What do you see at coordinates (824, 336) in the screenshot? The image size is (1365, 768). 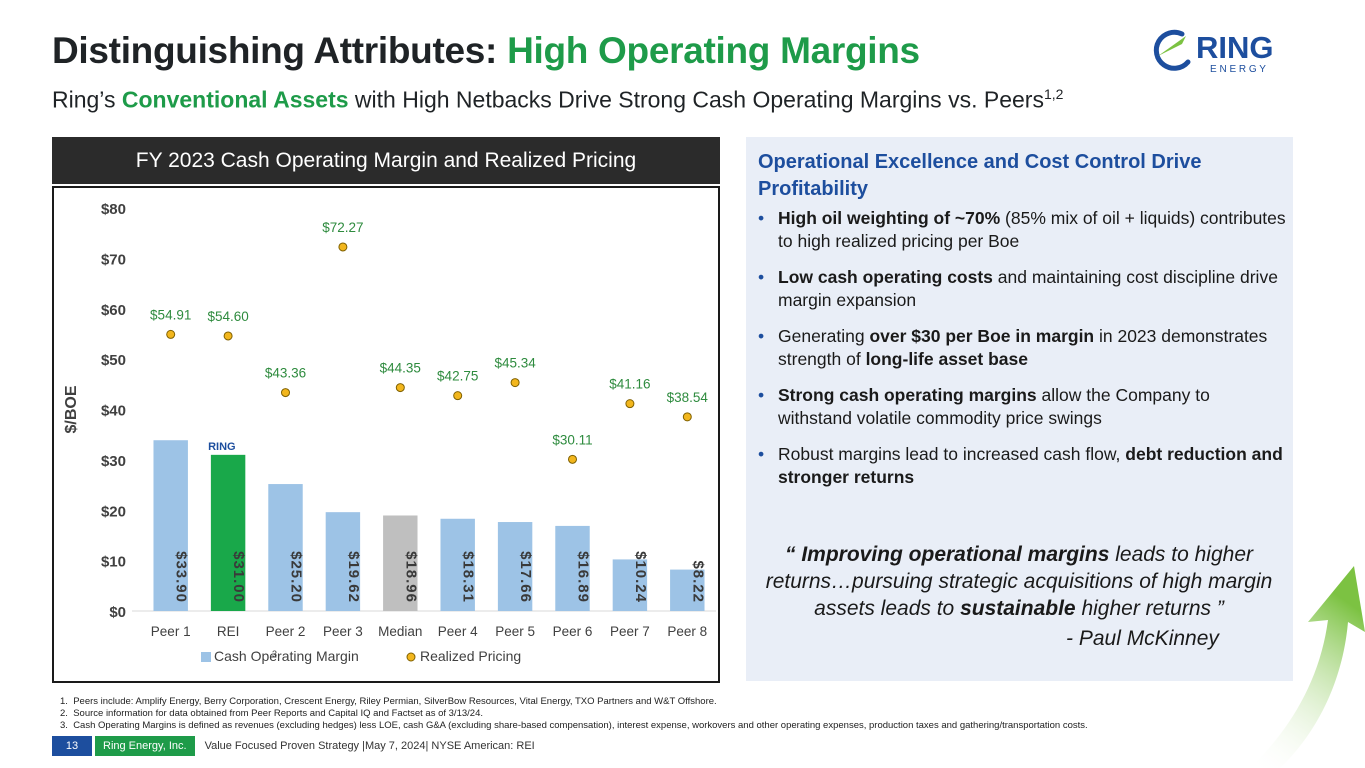 I see `bullet-pre: Generating` at bounding box center [824, 336].